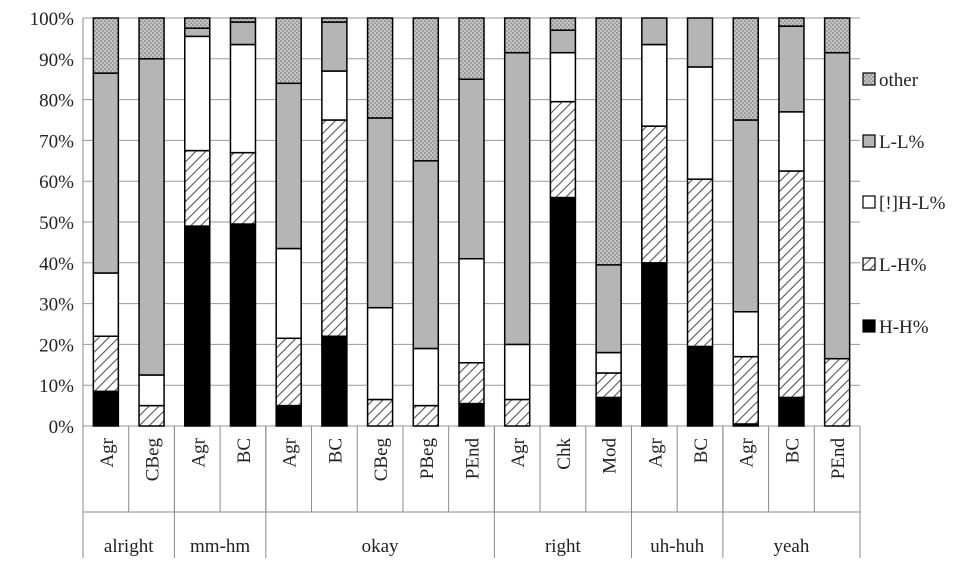  I want to click on group-label: uh-huh, so click(677, 546).